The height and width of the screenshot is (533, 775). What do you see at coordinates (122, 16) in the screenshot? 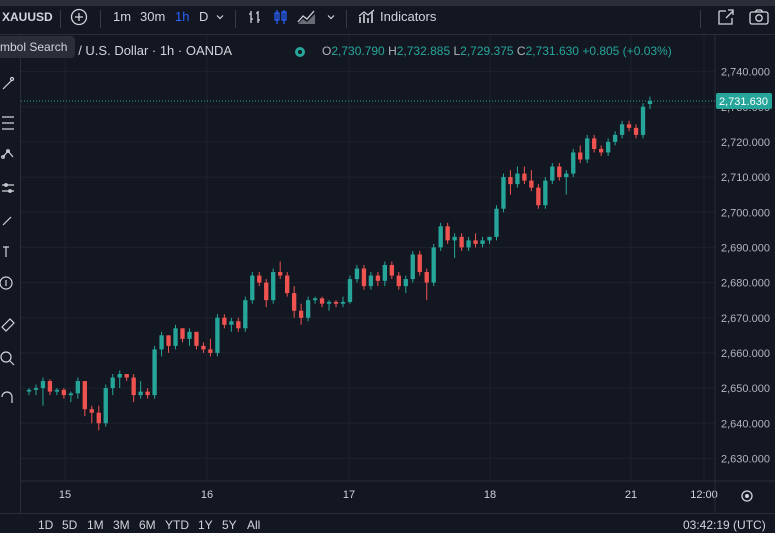
I see `interval-1m: 1m` at bounding box center [122, 16].